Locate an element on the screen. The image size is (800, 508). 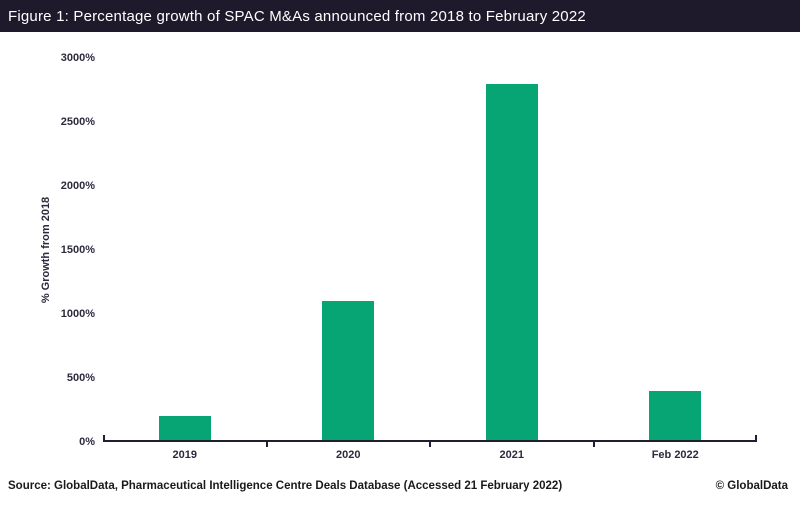
x-axis-line is located at coordinates (430, 441).